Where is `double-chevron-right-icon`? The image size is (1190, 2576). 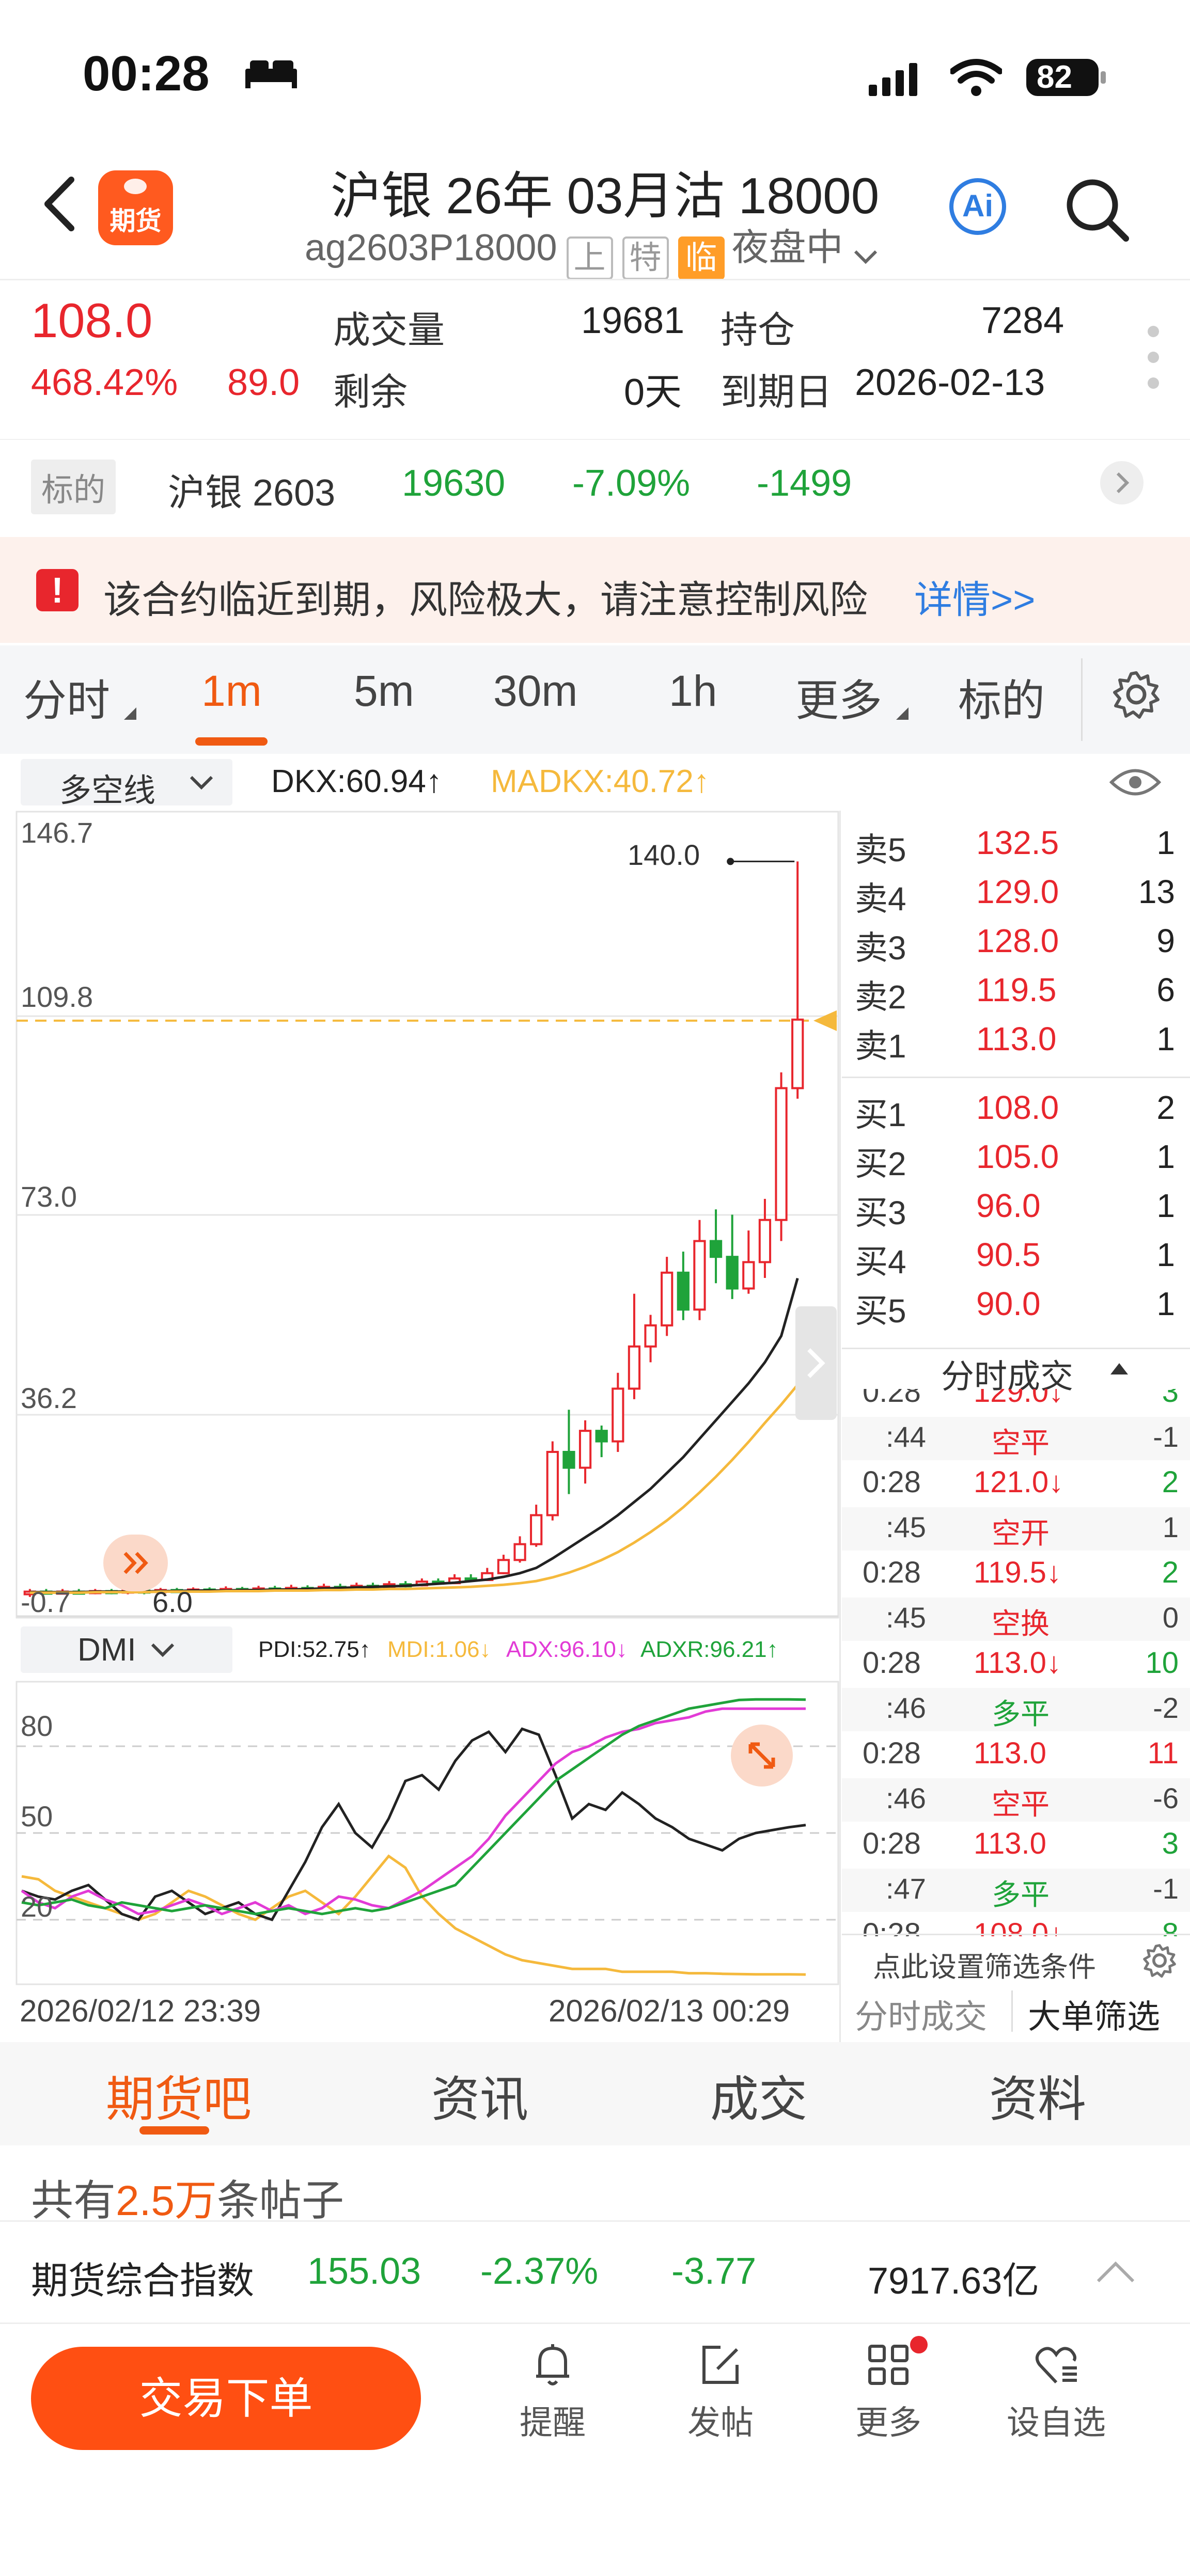
double-chevron-right-icon is located at coordinates (135, 1563).